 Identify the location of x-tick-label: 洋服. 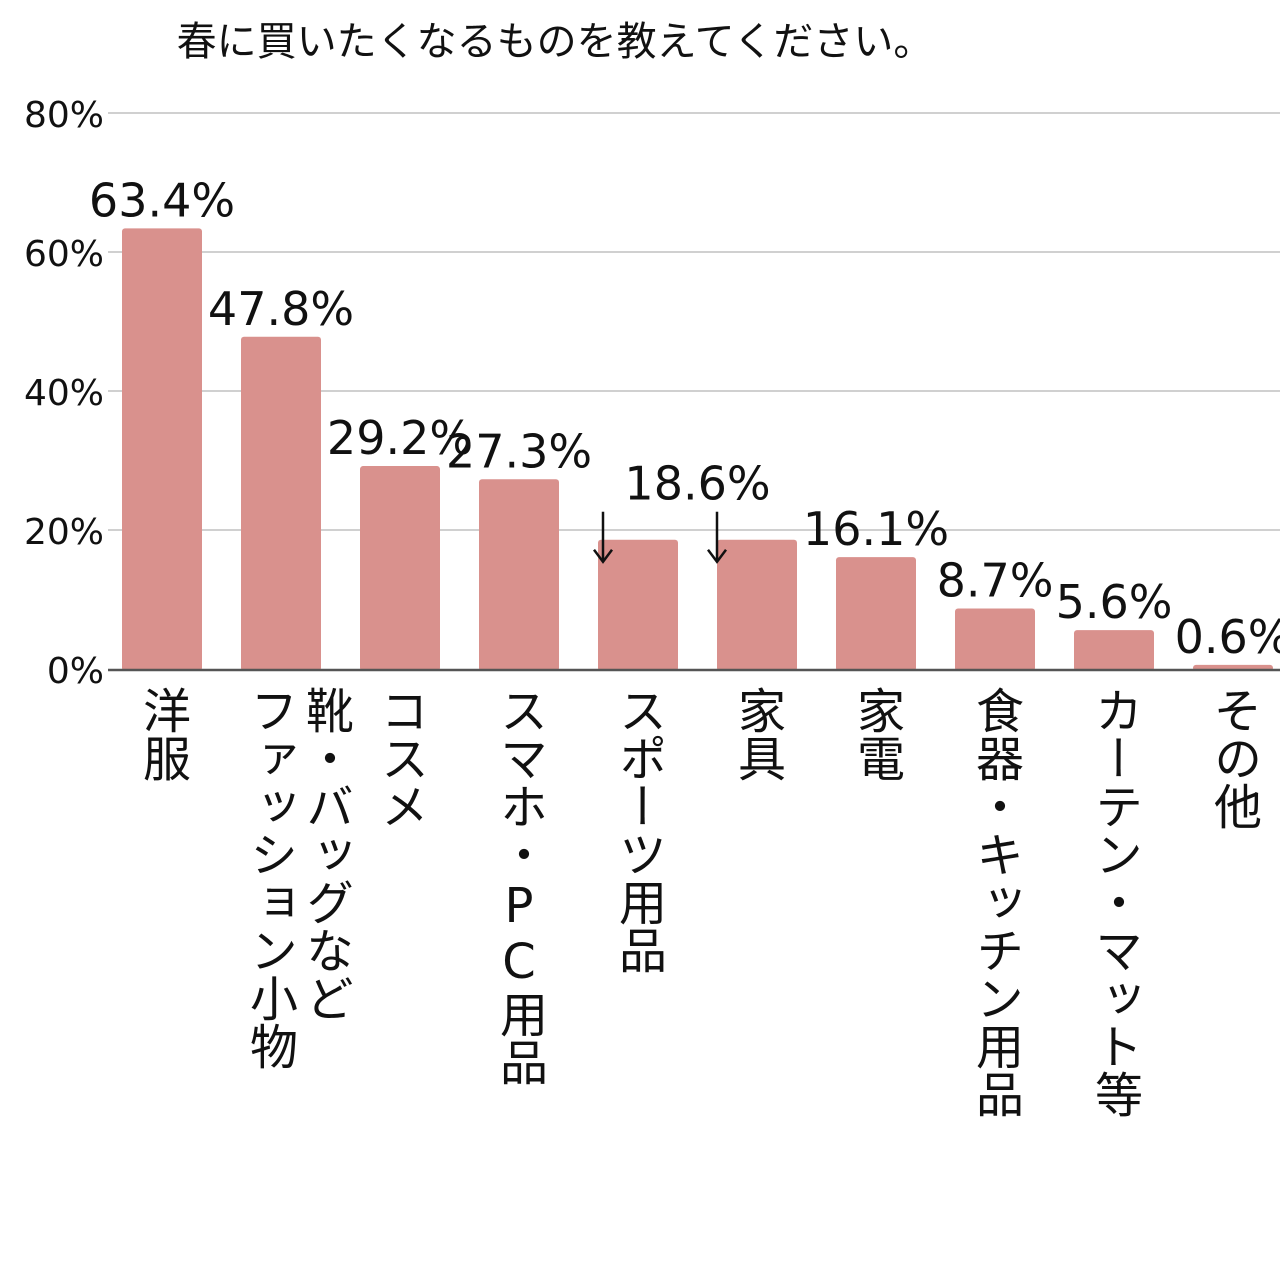
(162, 734).